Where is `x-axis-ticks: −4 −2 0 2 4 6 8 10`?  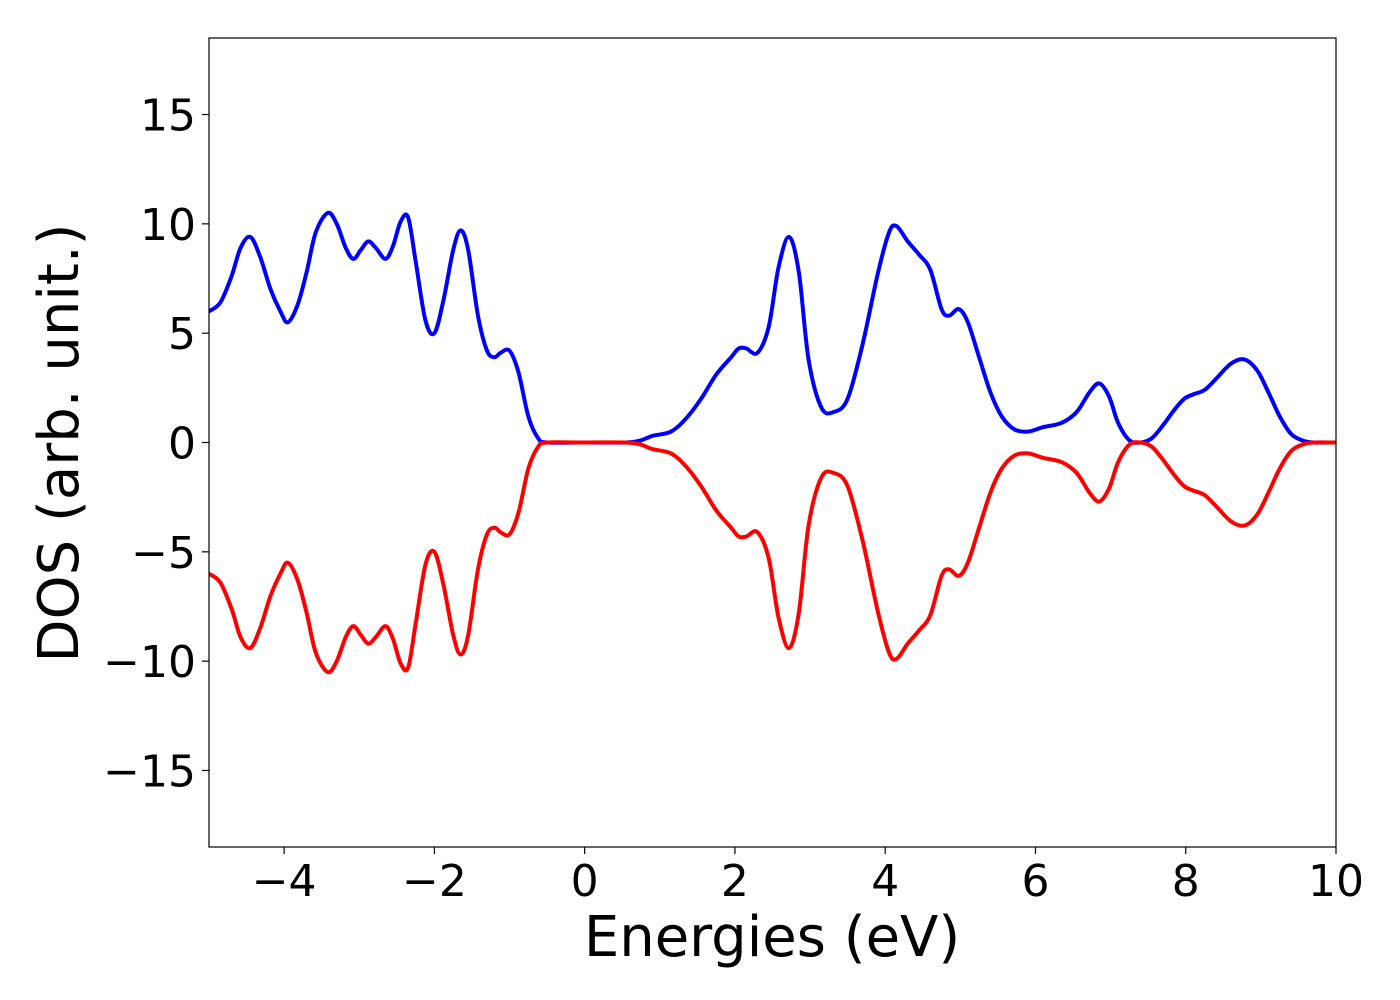
x-axis-ticks: −4 −2 0 2 4 6 8 10 is located at coordinates (808, 877).